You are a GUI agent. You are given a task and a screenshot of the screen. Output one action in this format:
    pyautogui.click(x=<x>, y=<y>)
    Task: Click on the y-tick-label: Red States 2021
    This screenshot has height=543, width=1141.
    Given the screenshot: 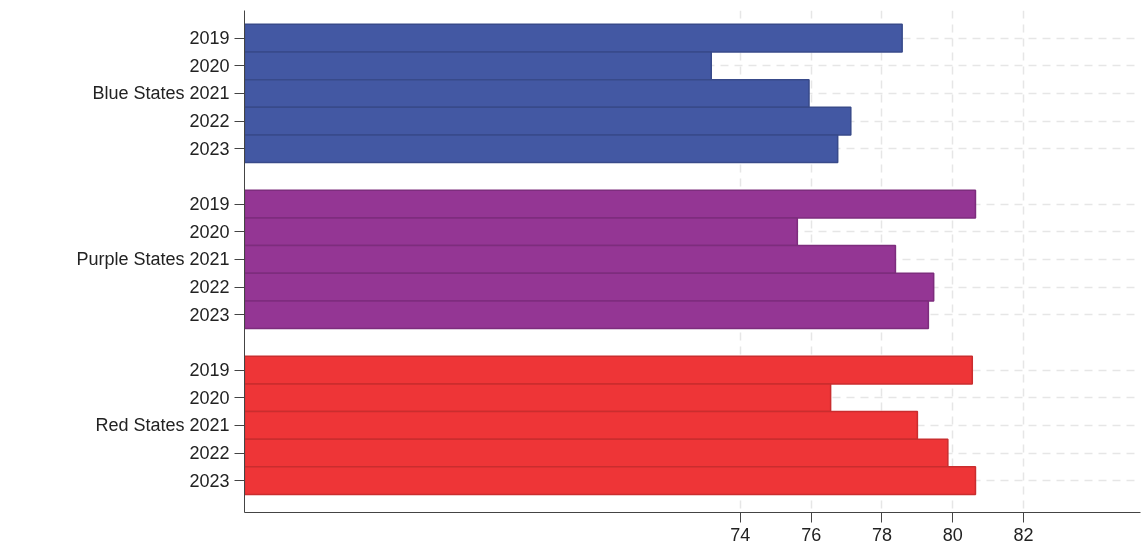 What is the action you would take?
    pyautogui.click(x=162, y=425)
    